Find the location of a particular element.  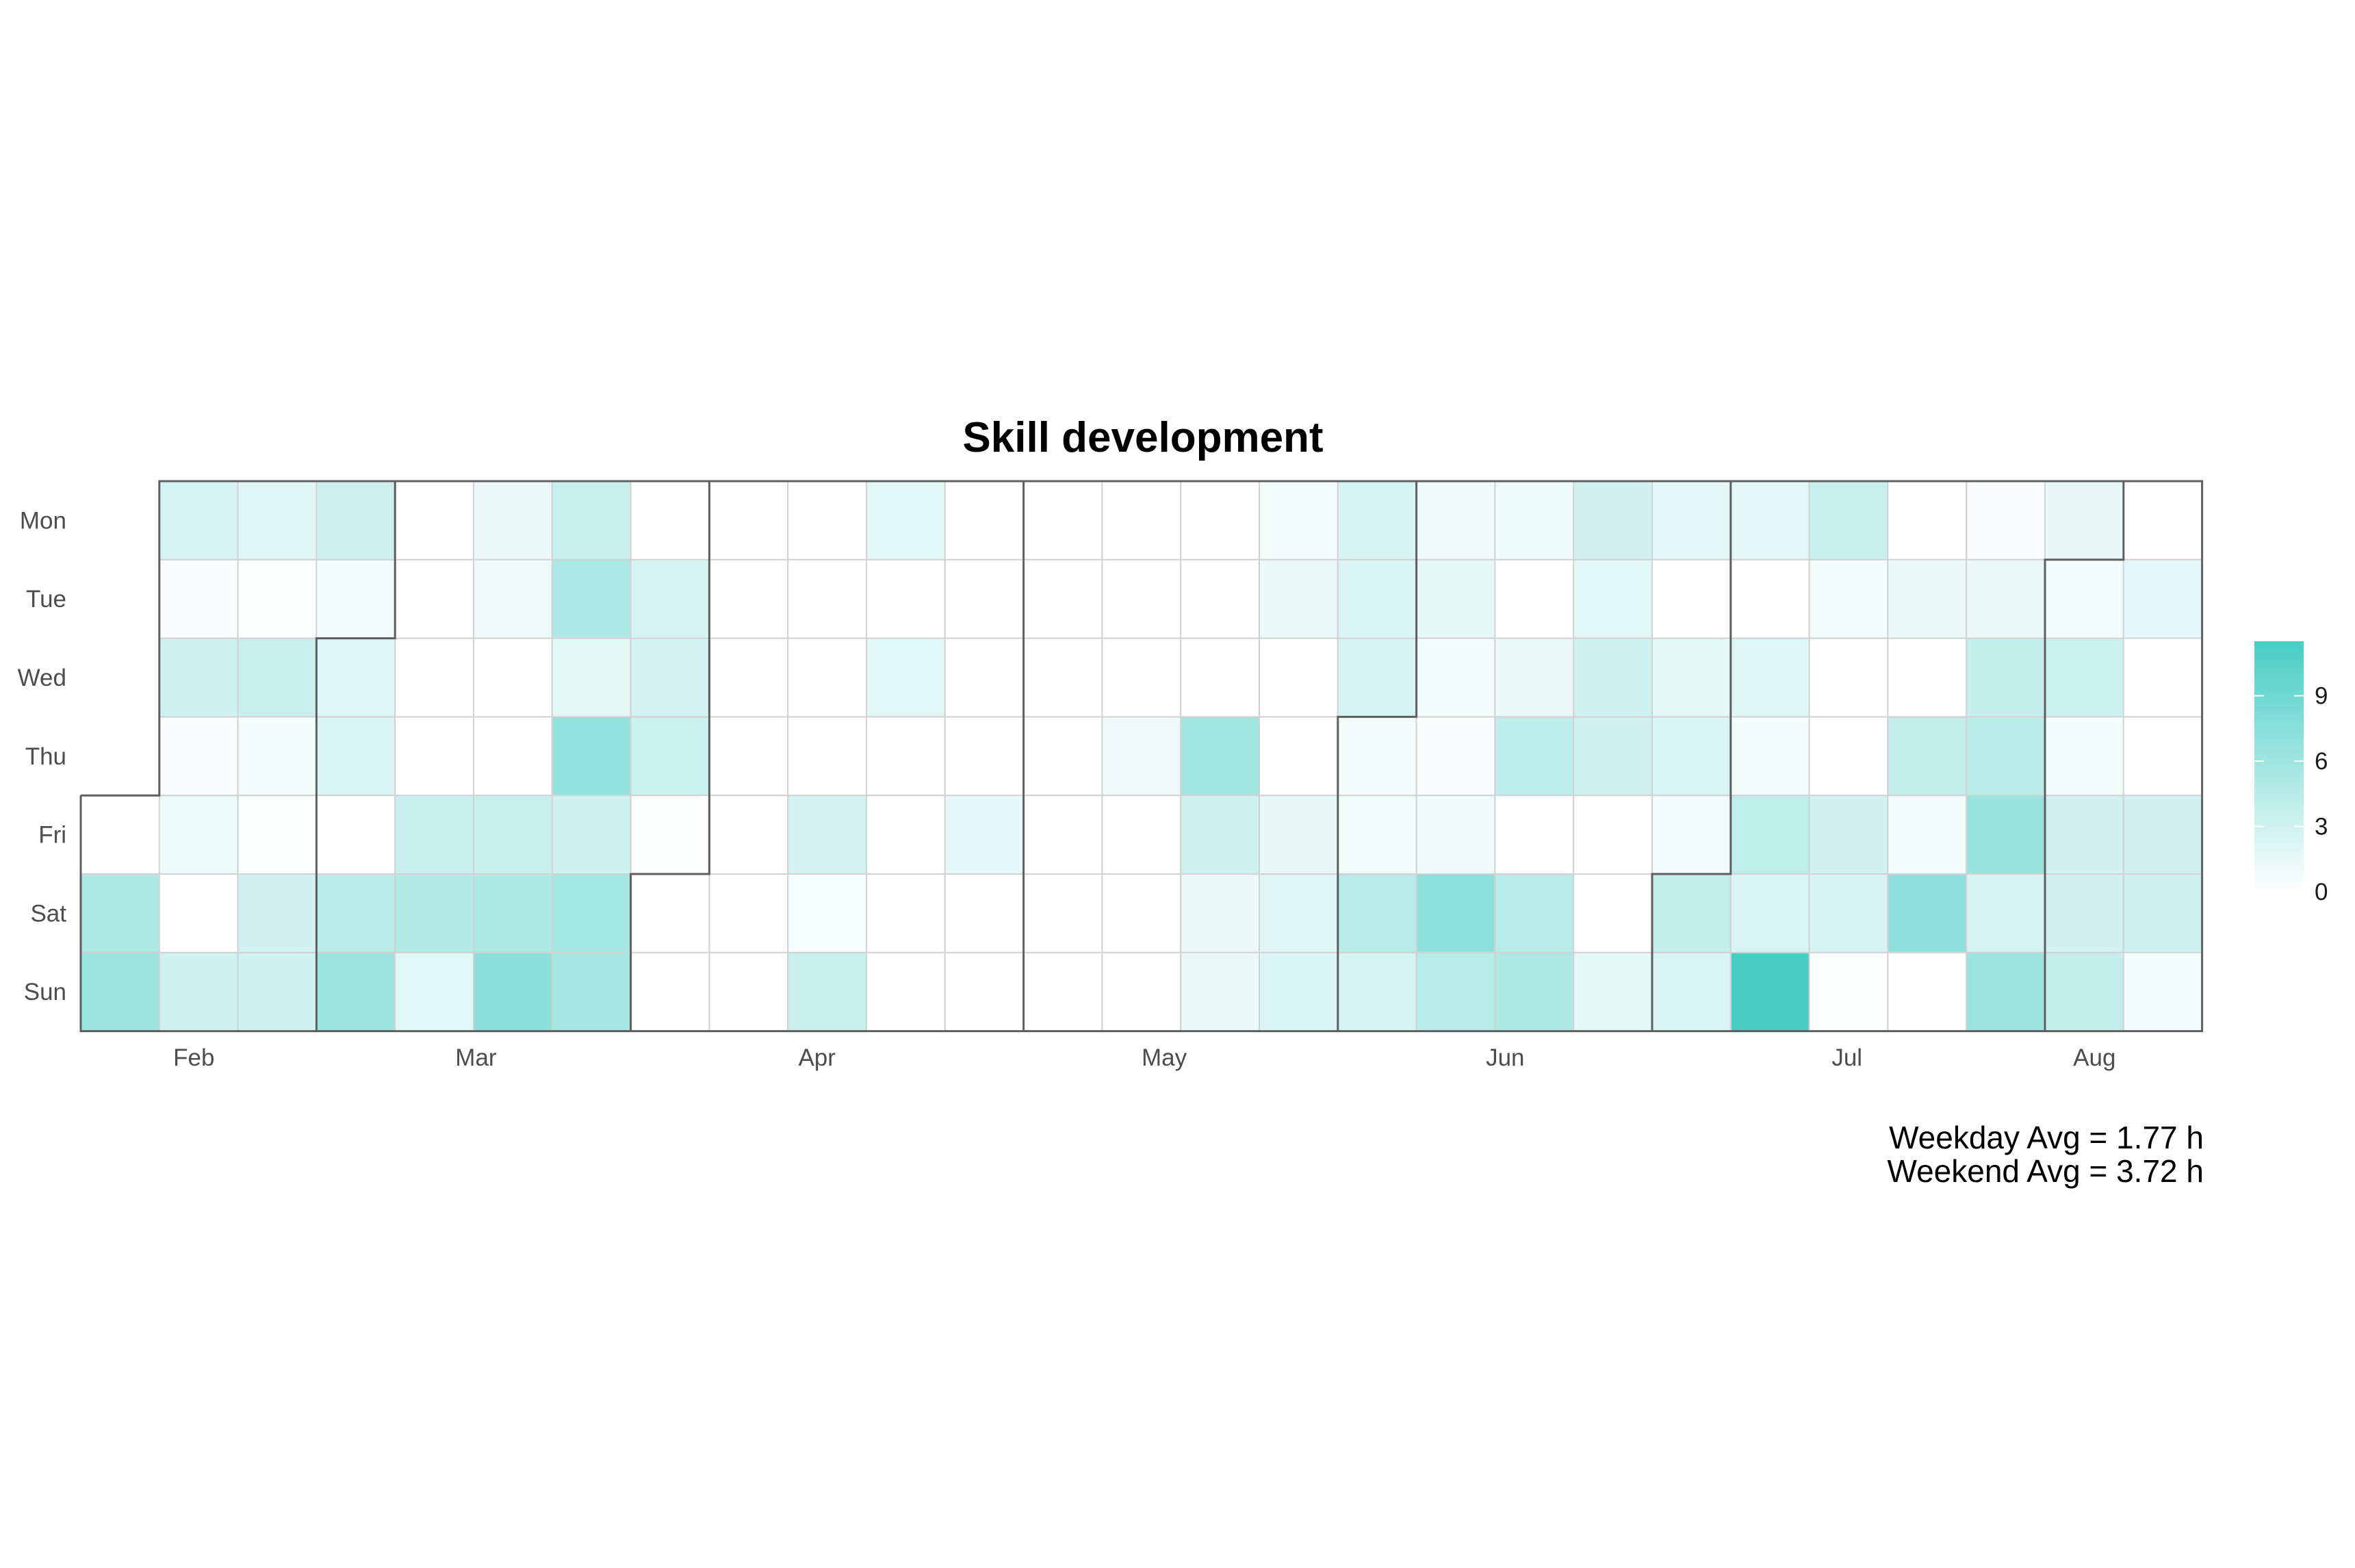

x-axis-labels: Feb Mar Apr May Jun Jul Aug is located at coordinates (1144, 1057).